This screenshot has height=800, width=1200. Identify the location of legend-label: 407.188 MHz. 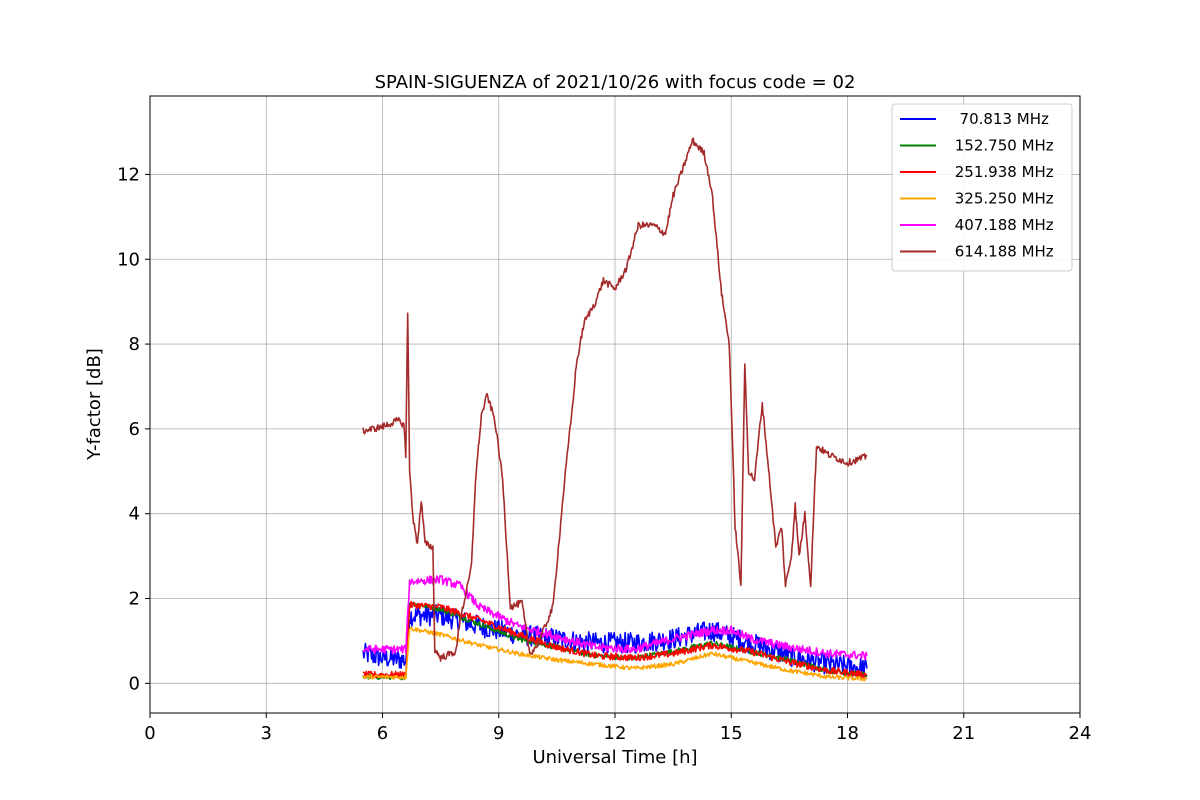
(1002, 225).